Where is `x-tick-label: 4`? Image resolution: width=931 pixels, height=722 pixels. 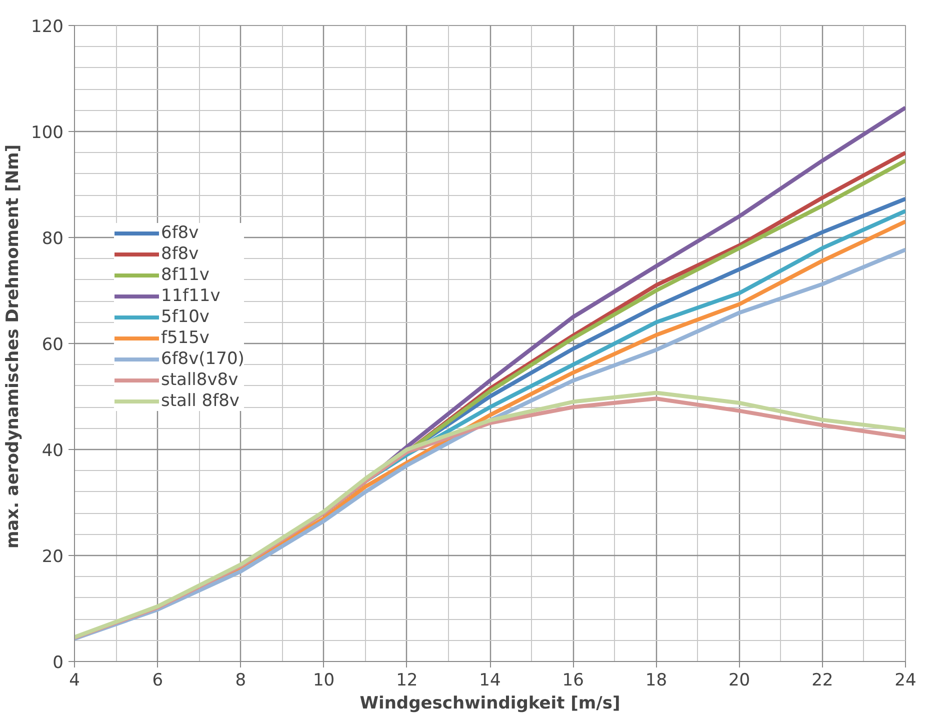 x-tick-label: 4 is located at coordinates (74, 680).